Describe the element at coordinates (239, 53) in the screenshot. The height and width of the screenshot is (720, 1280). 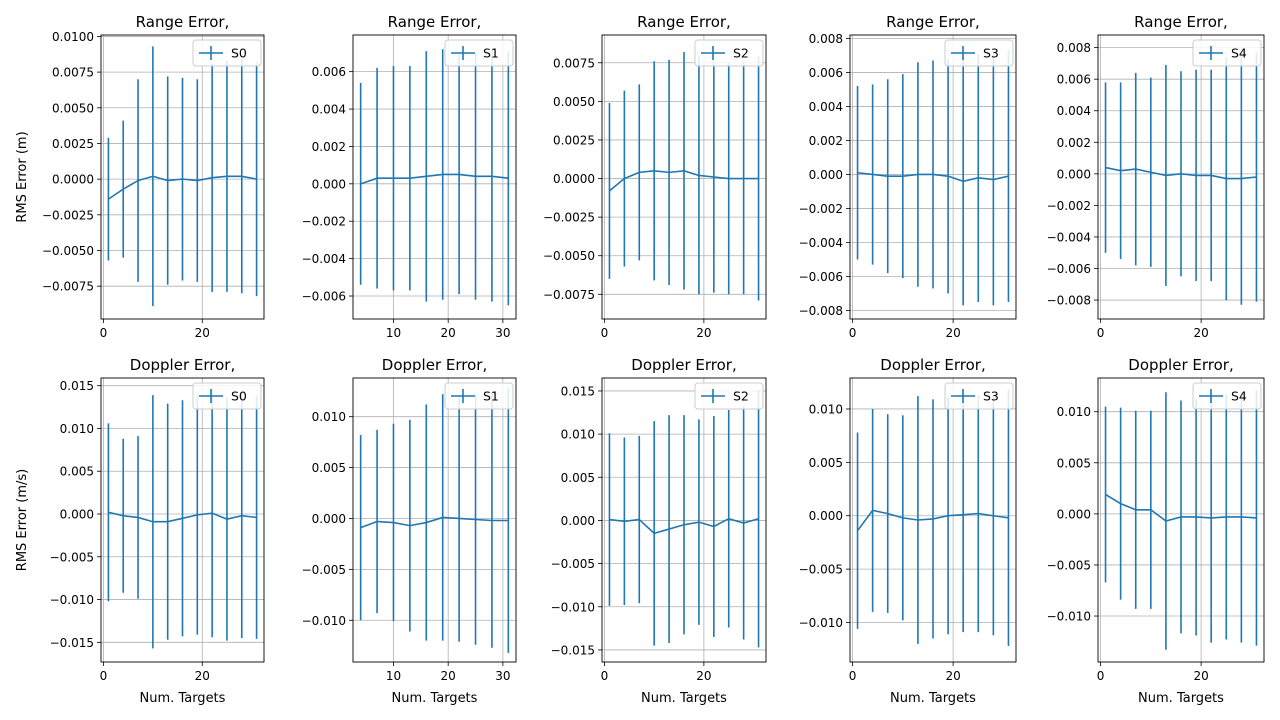
I see `legend-label: S0` at that location.